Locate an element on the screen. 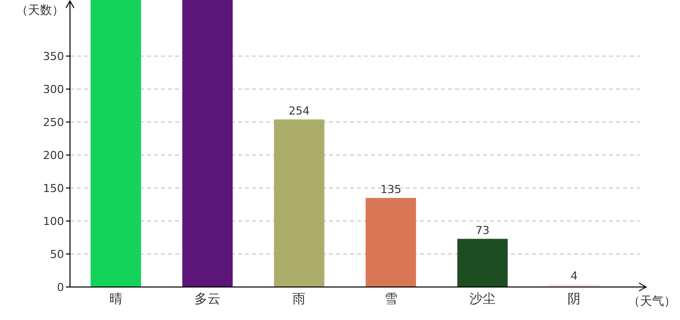 This screenshot has height=320, width=680. data-label: 135 is located at coordinates (391, 189).